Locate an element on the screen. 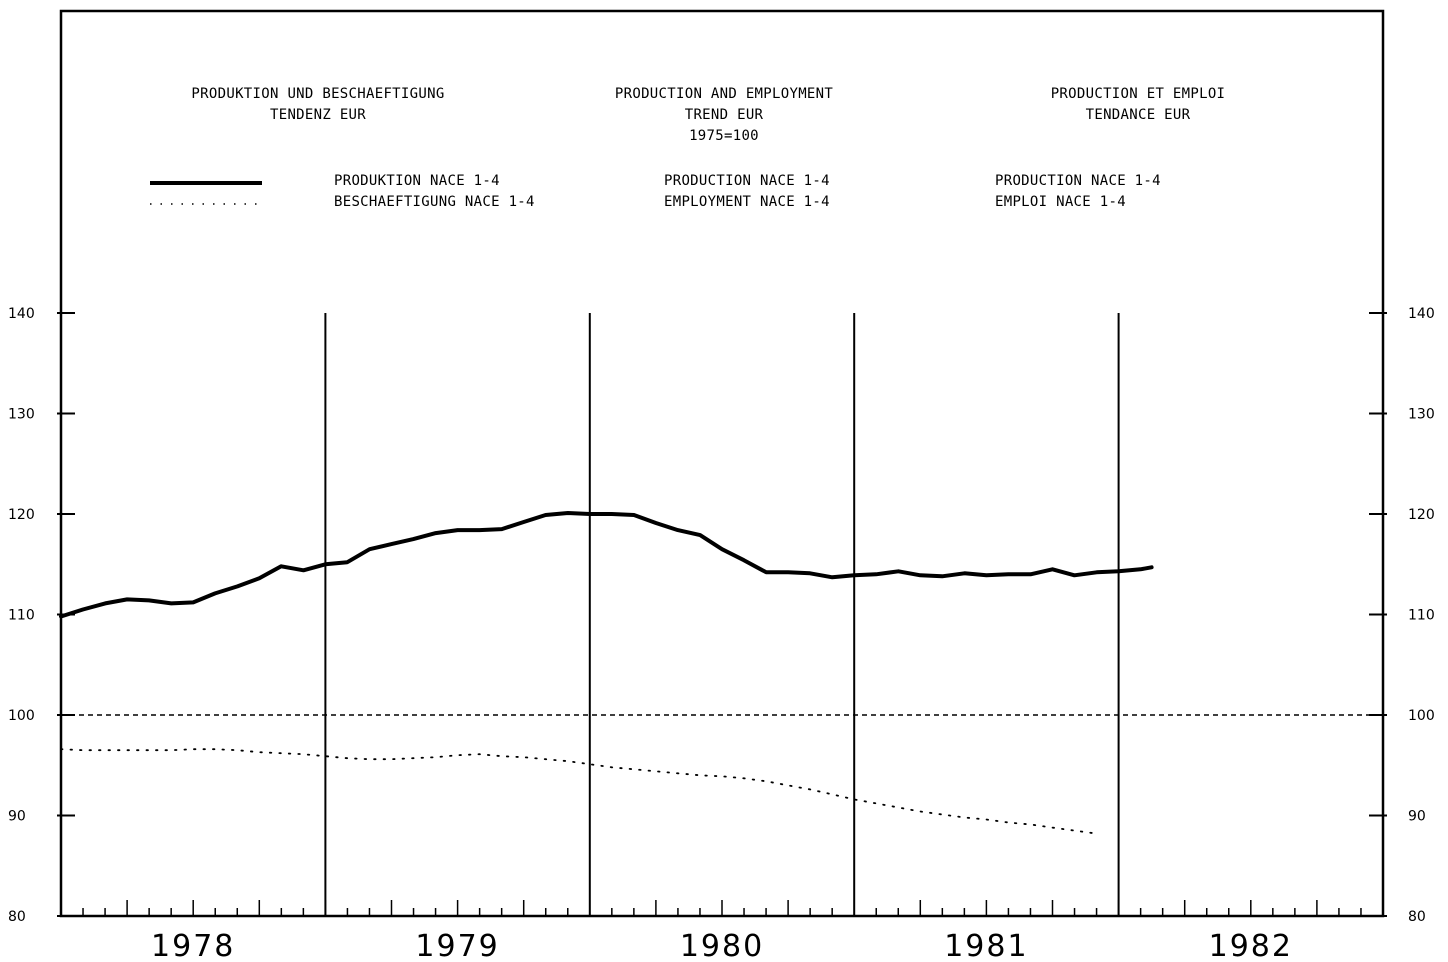  x-tick-label: 1982 is located at coordinates (1251, 945).